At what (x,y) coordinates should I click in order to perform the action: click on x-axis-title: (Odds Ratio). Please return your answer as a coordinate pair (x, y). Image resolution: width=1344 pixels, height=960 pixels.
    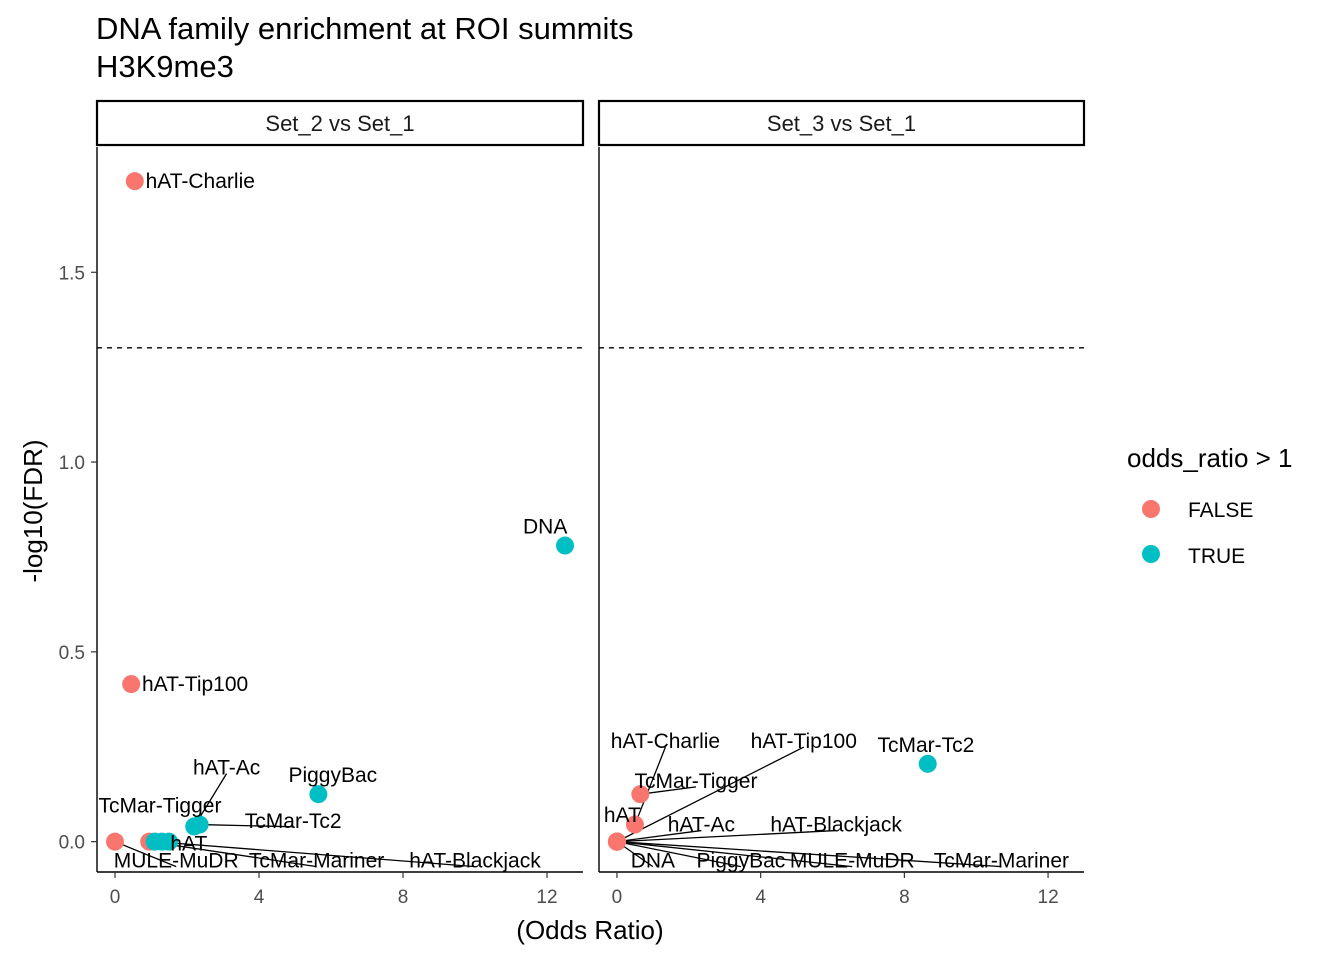
    Looking at the image, I should click on (589, 930).